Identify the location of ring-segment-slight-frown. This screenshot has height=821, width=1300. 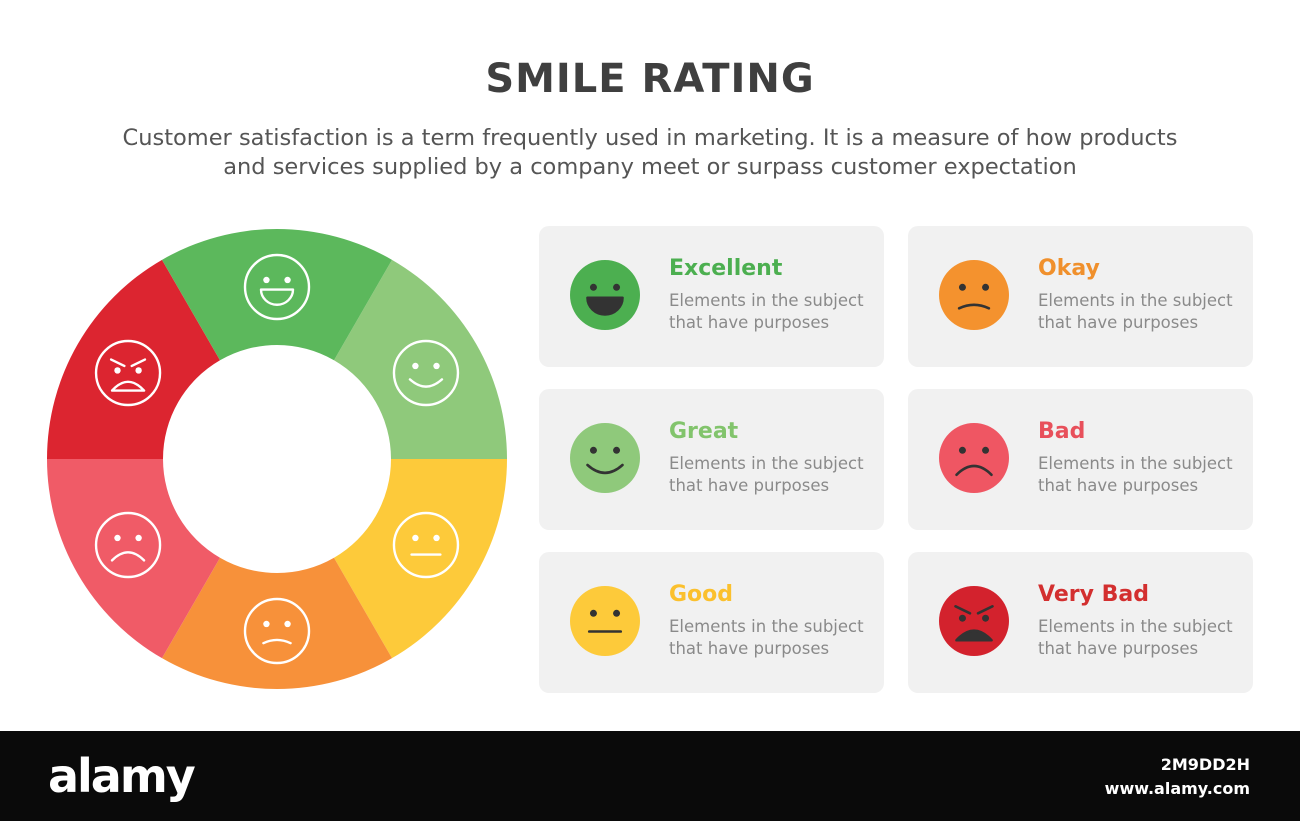
(277, 623).